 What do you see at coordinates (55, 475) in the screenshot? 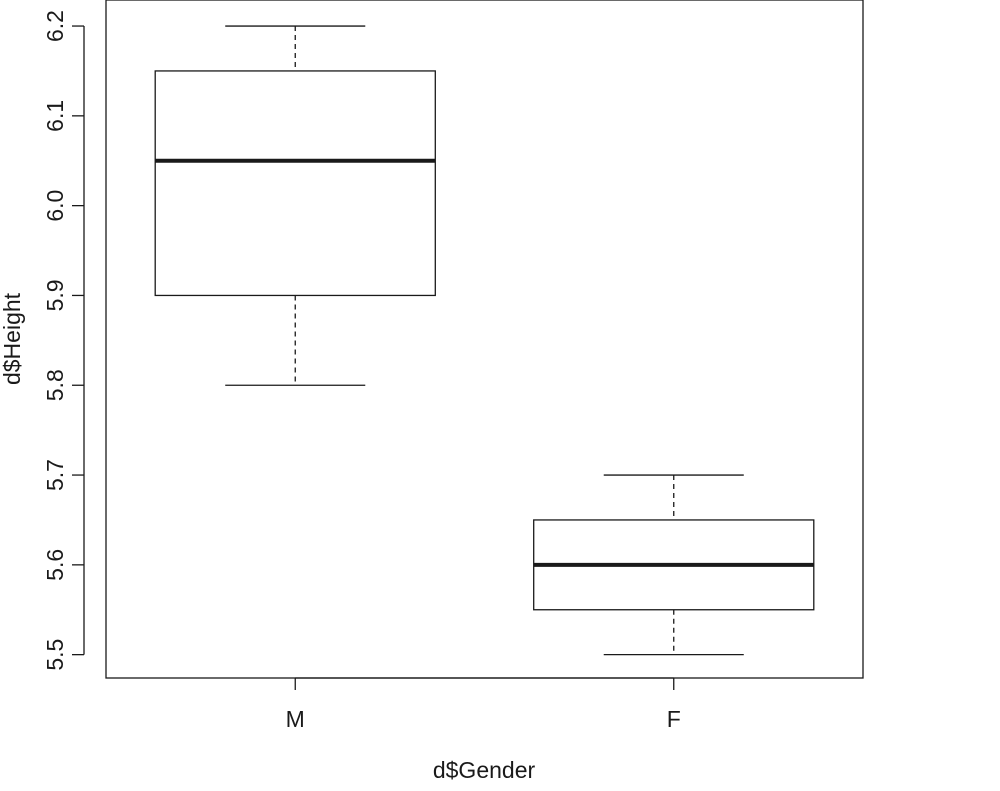
I see `y-tick-label: 5.7` at bounding box center [55, 475].